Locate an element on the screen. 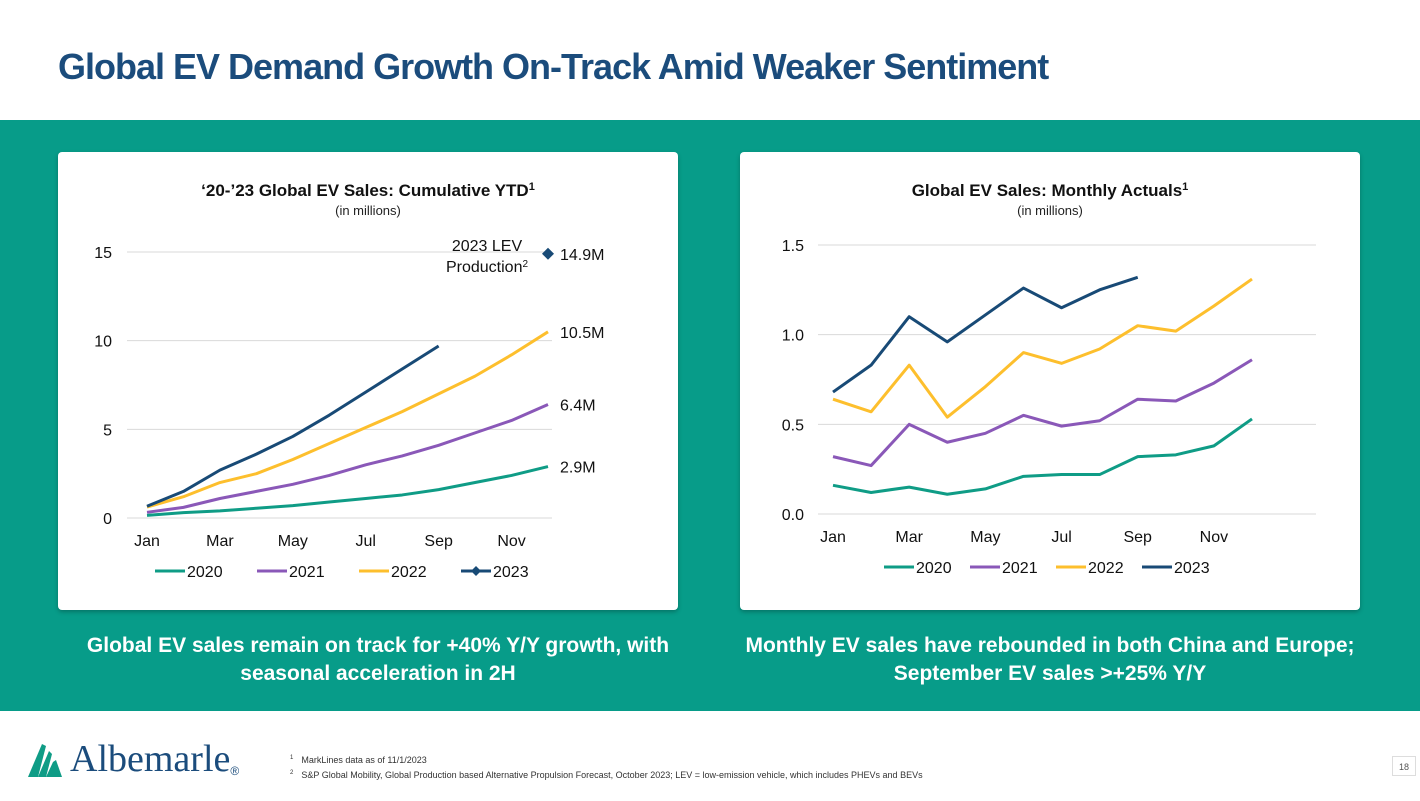  y-tick-label: 15 is located at coordinates (103, 253).